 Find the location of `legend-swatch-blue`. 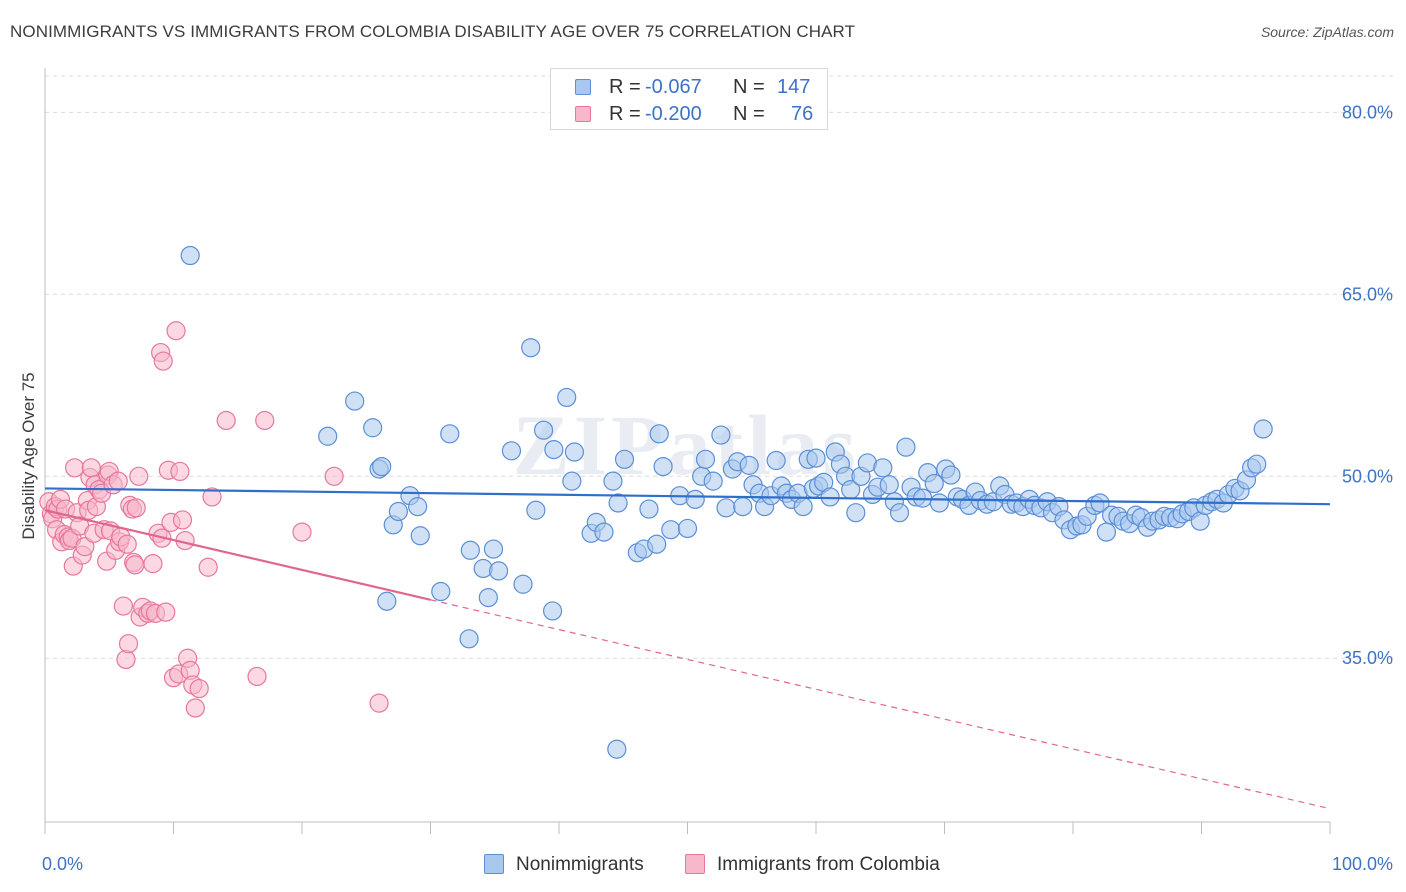

legend-swatch-blue is located at coordinates (494, 864).